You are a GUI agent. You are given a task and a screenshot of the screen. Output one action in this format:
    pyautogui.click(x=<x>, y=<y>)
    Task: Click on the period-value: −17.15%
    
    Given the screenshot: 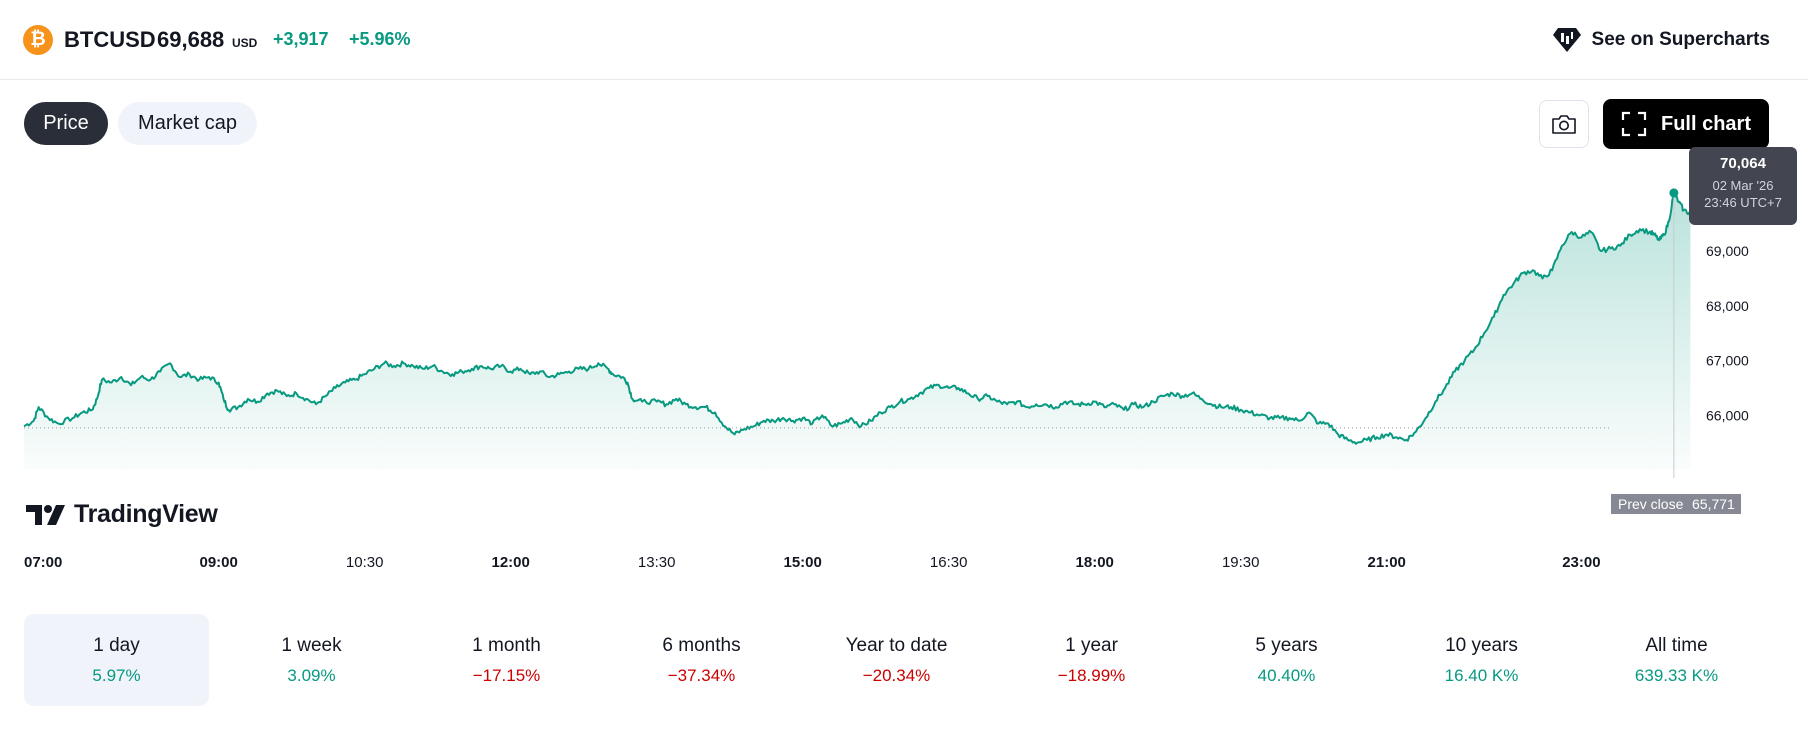 What is the action you would take?
    pyautogui.click(x=506, y=675)
    